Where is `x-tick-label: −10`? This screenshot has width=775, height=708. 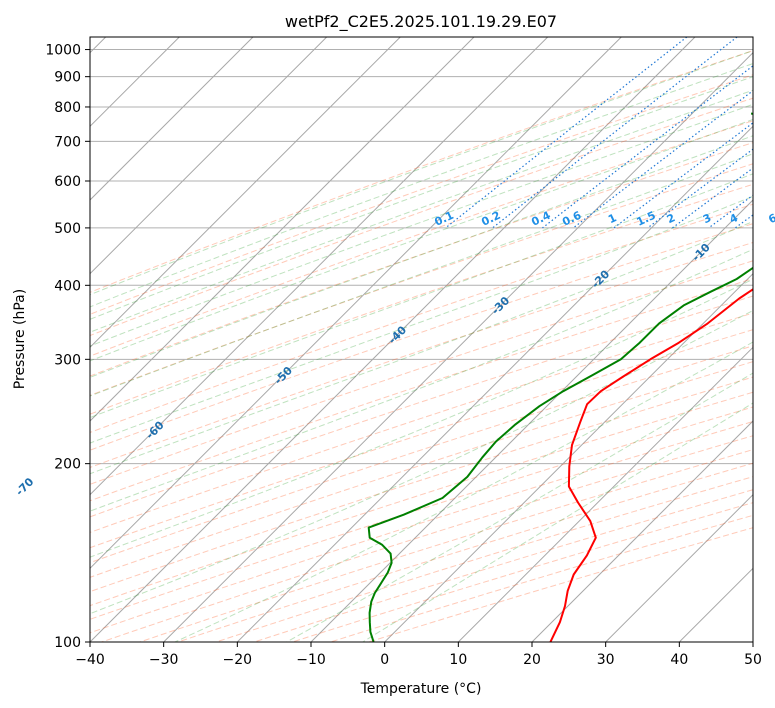
x-tick-label: −10 is located at coordinates (311, 660).